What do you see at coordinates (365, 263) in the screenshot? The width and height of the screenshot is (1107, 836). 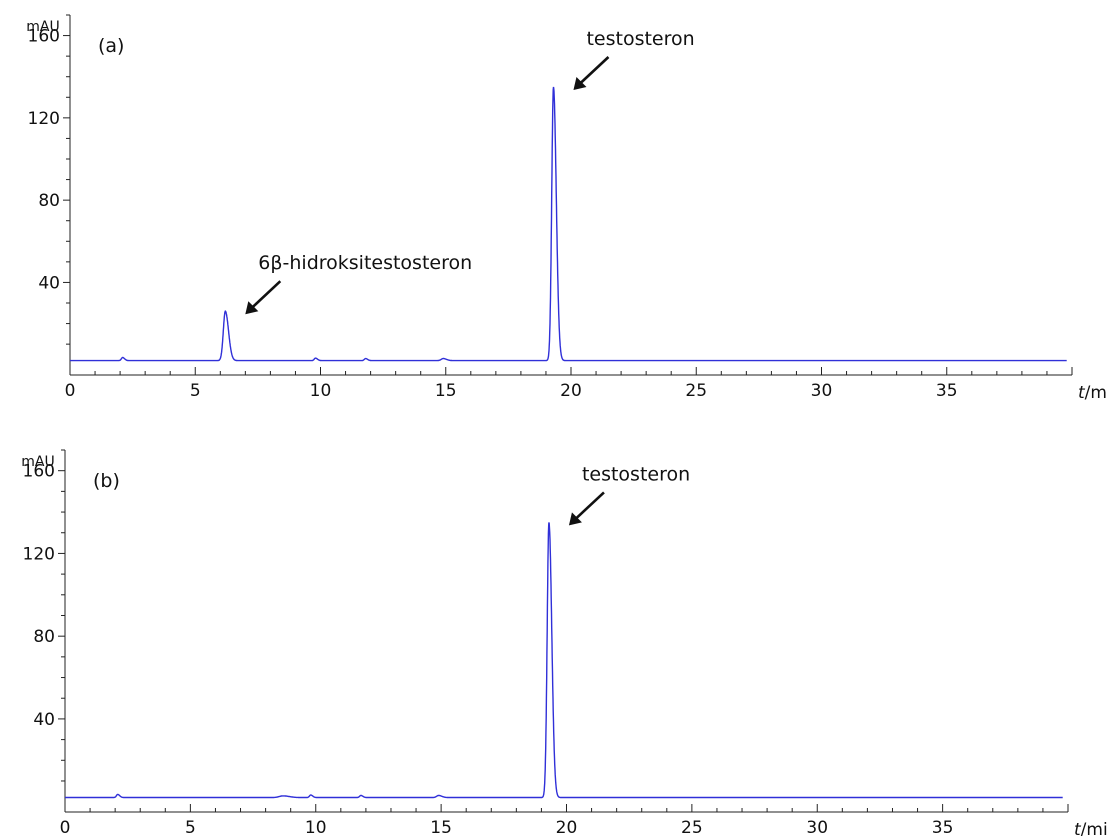 I see `annotation-label: 6β-hidroksitestosteron` at bounding box center [365, 263].